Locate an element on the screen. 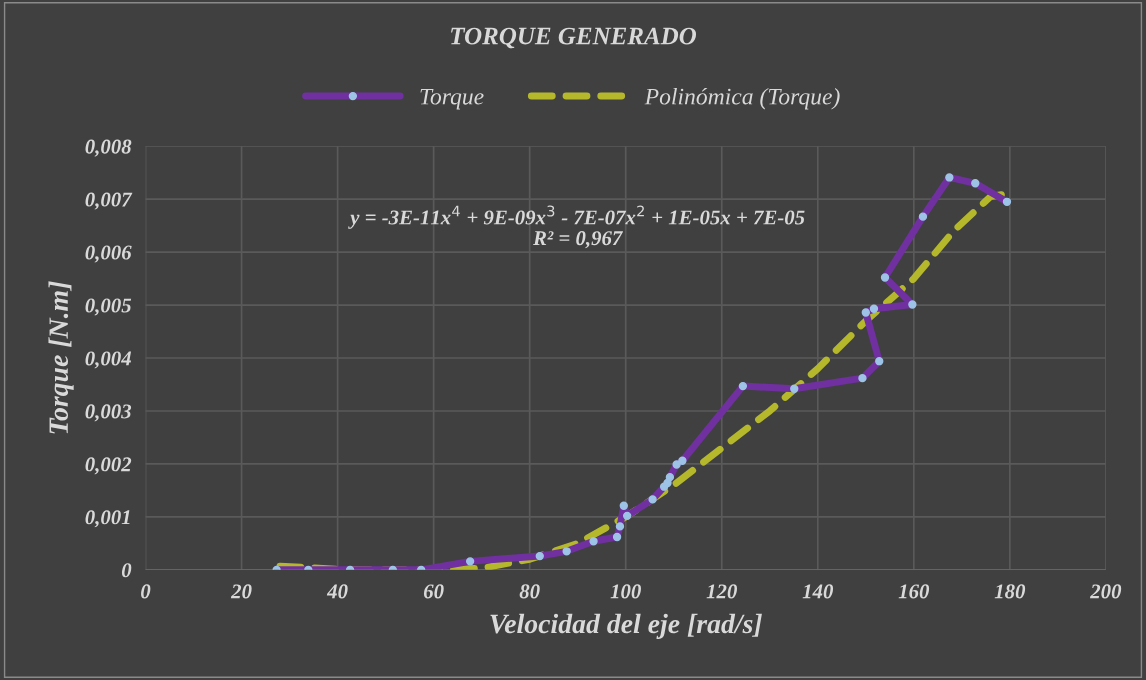 This screenshot has width=1146, height=680. y-tick-label: 0,003 is located at coordinates (108, 413).